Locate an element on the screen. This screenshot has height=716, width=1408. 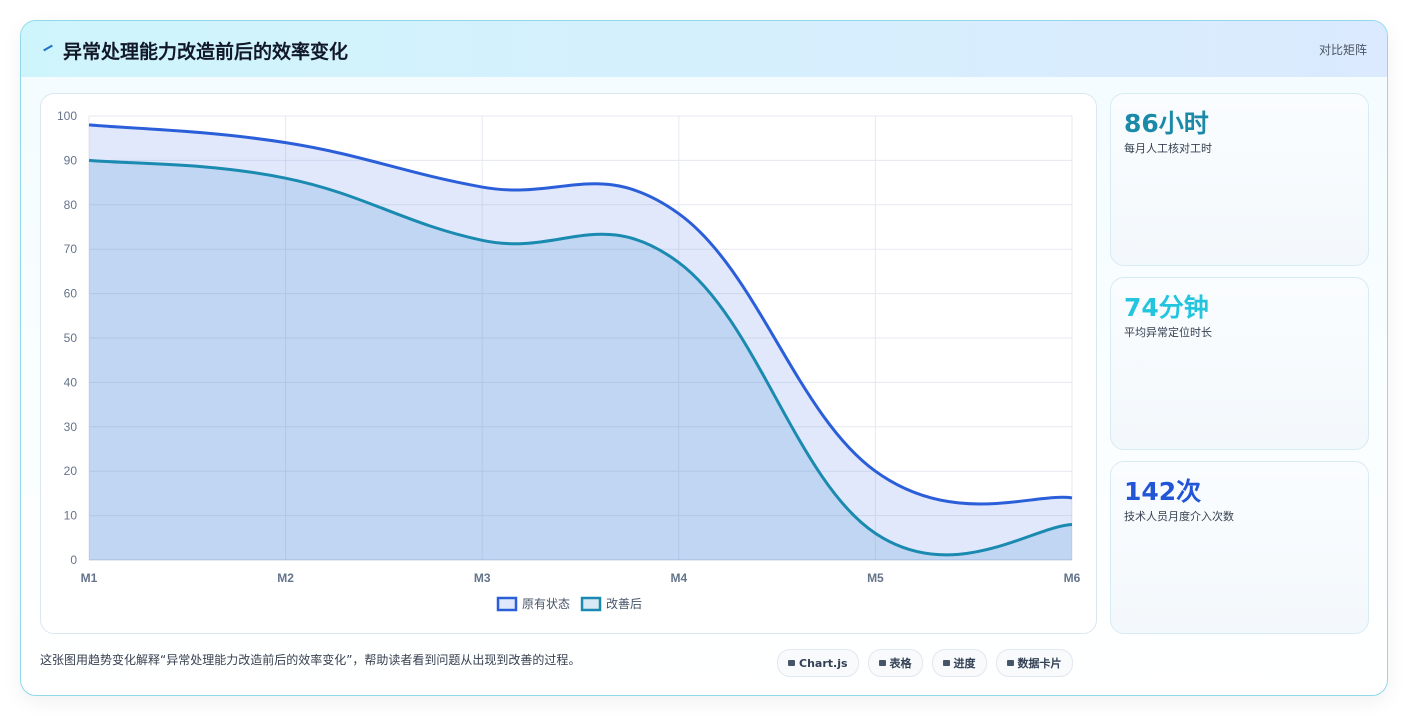
footer-button: Chart.js is located at coordinates (818, 663).